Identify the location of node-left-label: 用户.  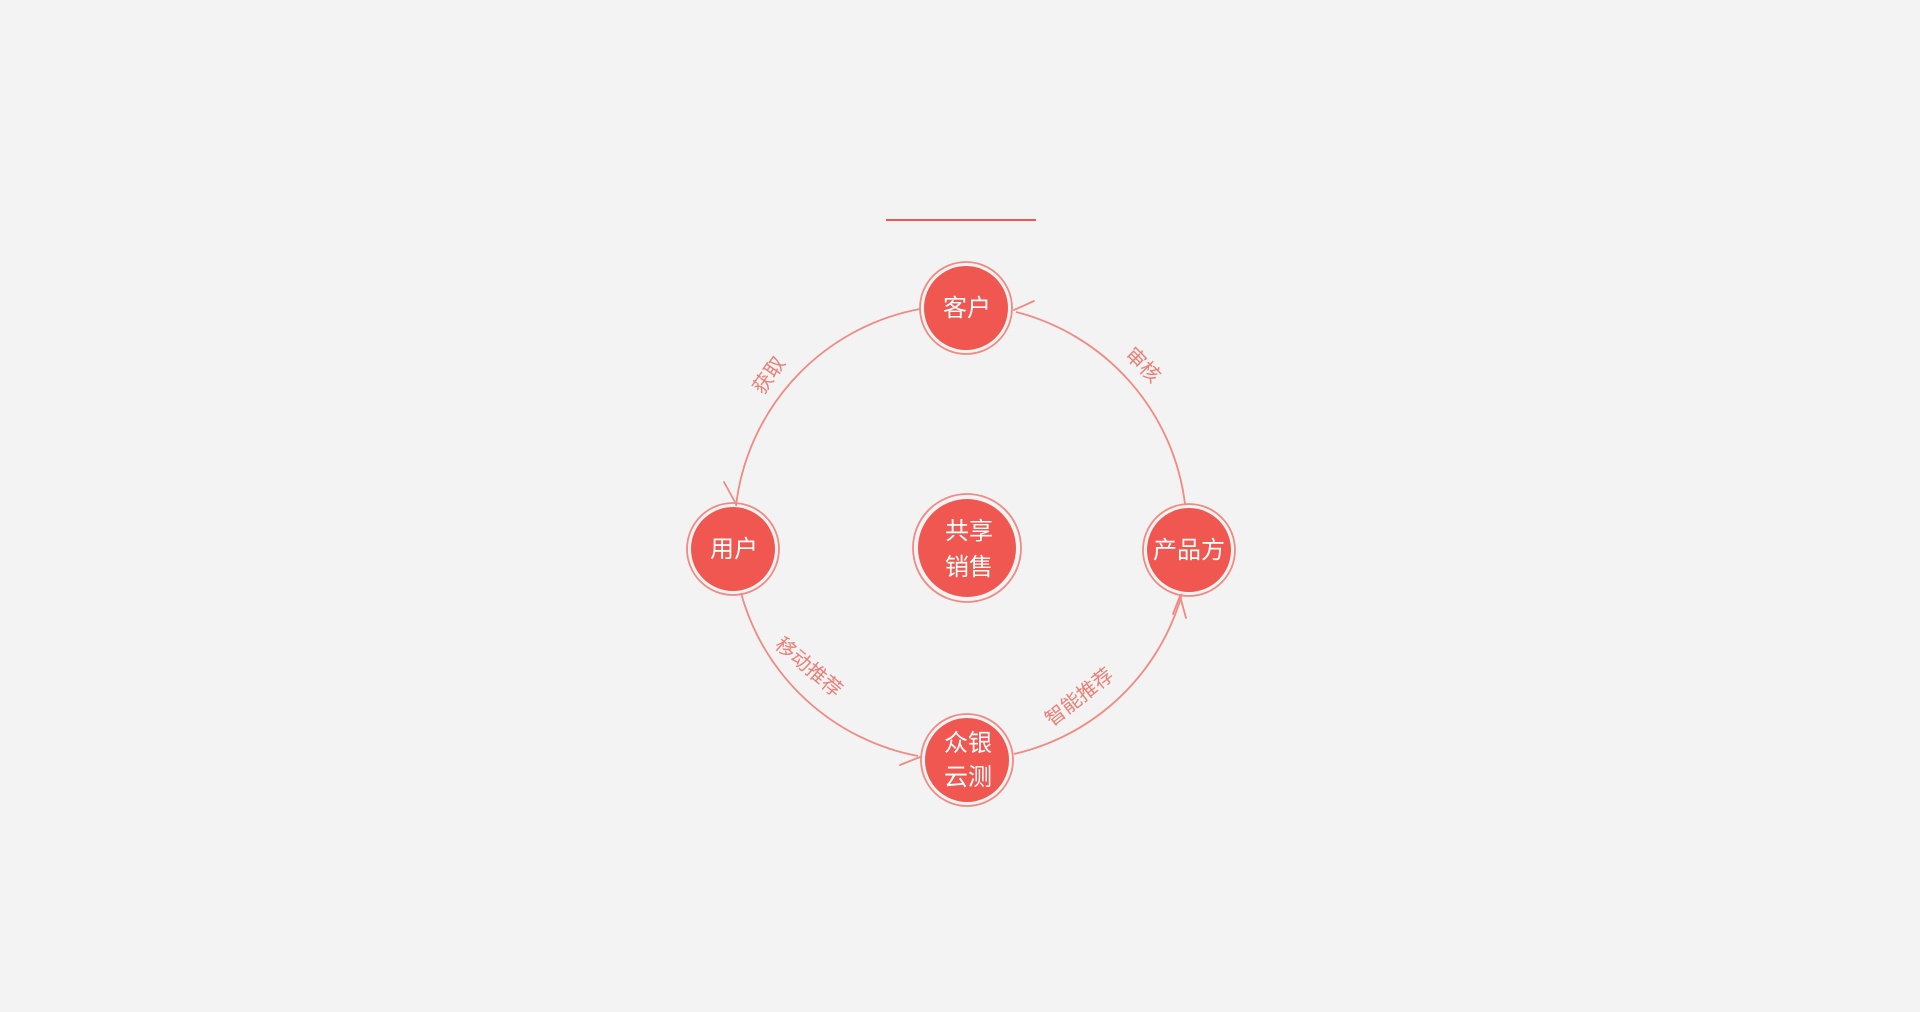
(734, 549).